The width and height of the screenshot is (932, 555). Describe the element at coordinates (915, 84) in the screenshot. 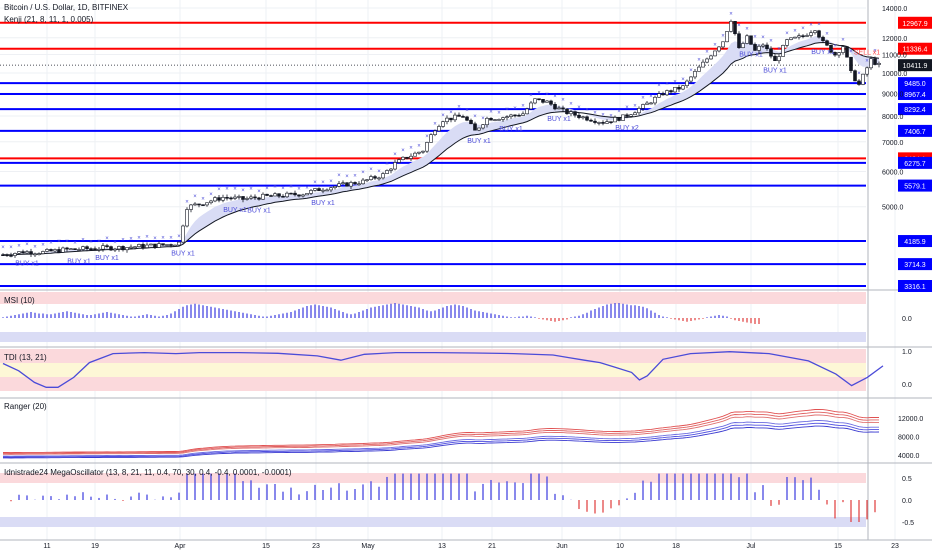

I see `price-label: 9485.0` at that location.